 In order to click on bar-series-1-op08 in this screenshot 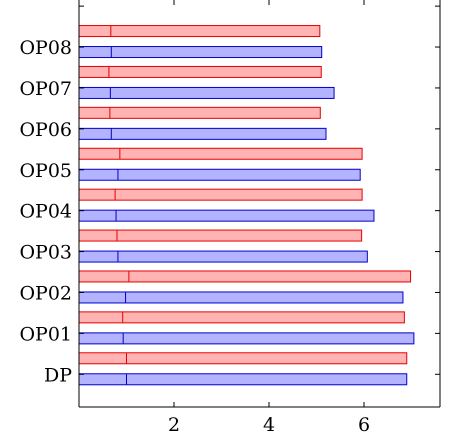, I will do `click(200, 52)`.